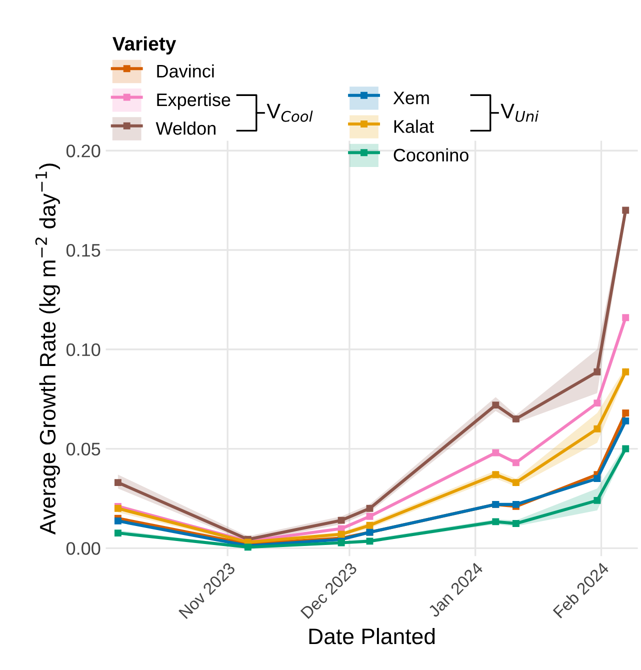  What do you see at coordinates (83, 151) in the screenshot?
I see `y-tick-label: 0.20` at bounding box center [83, 151].